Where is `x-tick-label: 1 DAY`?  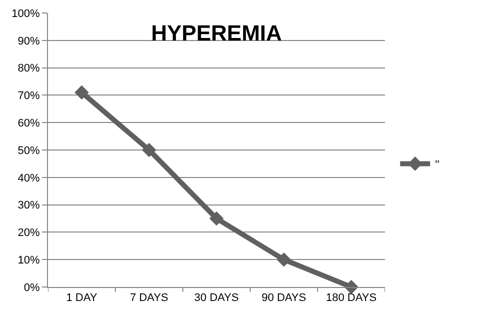
x-tick-label: 1 DAY is located at coordinates (82, 298).